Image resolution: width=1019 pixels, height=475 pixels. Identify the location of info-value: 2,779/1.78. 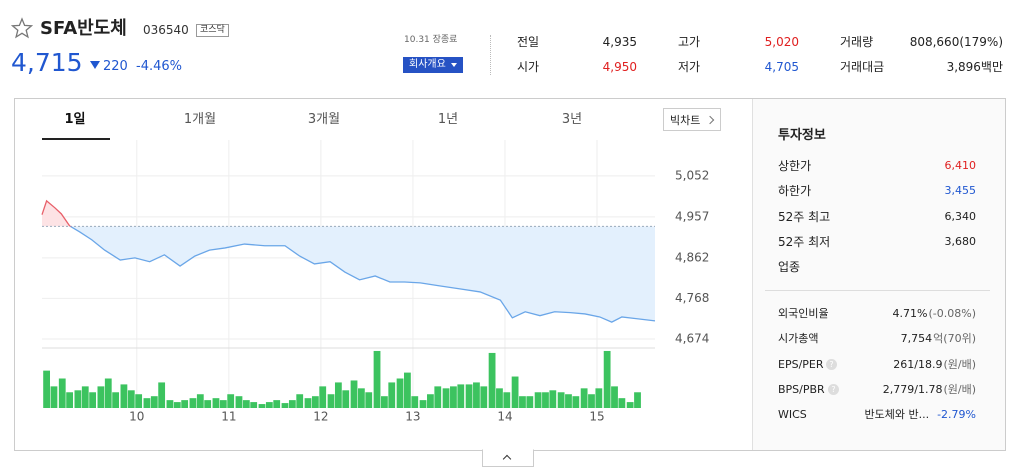
(912, 389).